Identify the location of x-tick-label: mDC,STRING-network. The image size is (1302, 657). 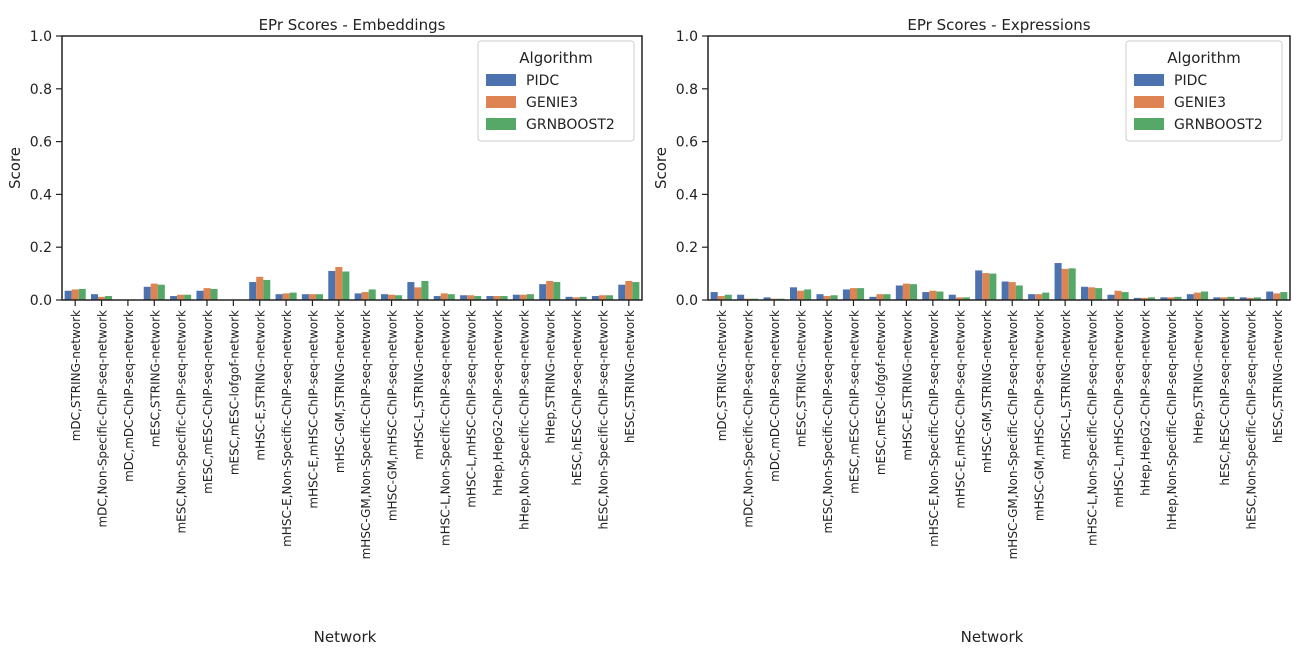
(76, 375).